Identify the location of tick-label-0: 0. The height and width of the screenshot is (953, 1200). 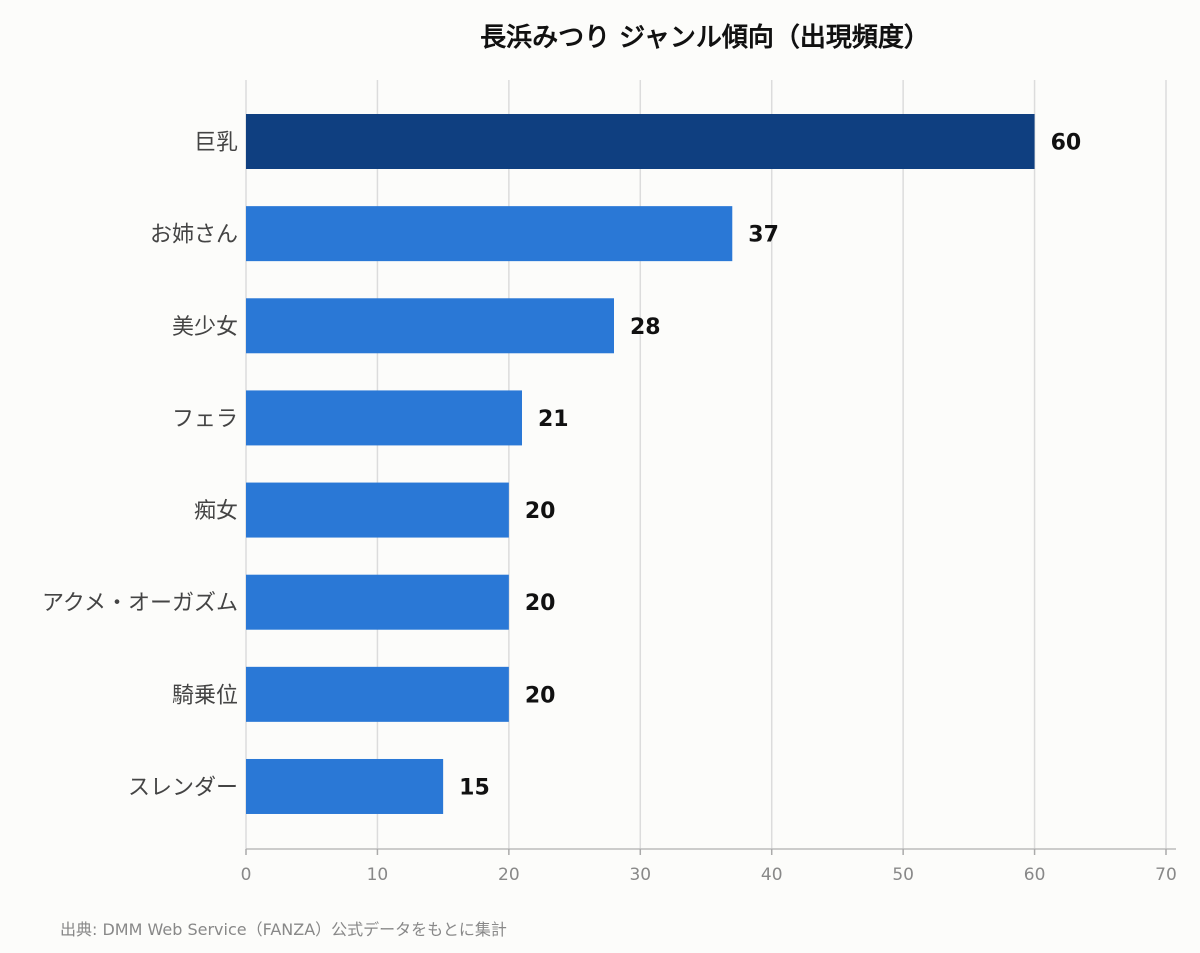
(246, 875).